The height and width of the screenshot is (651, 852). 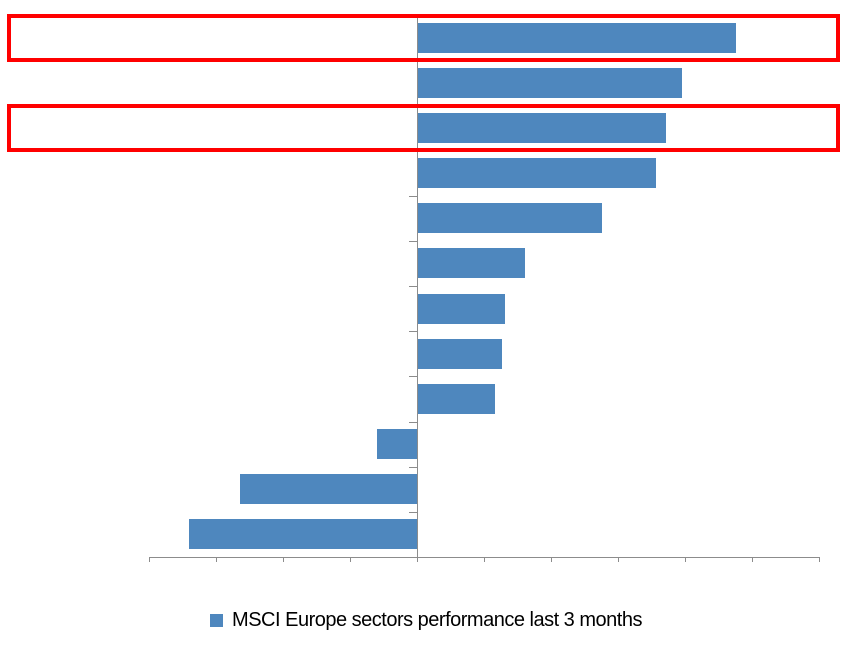 I want to click on legend-swatch-icon, so click(x=217, y=620).